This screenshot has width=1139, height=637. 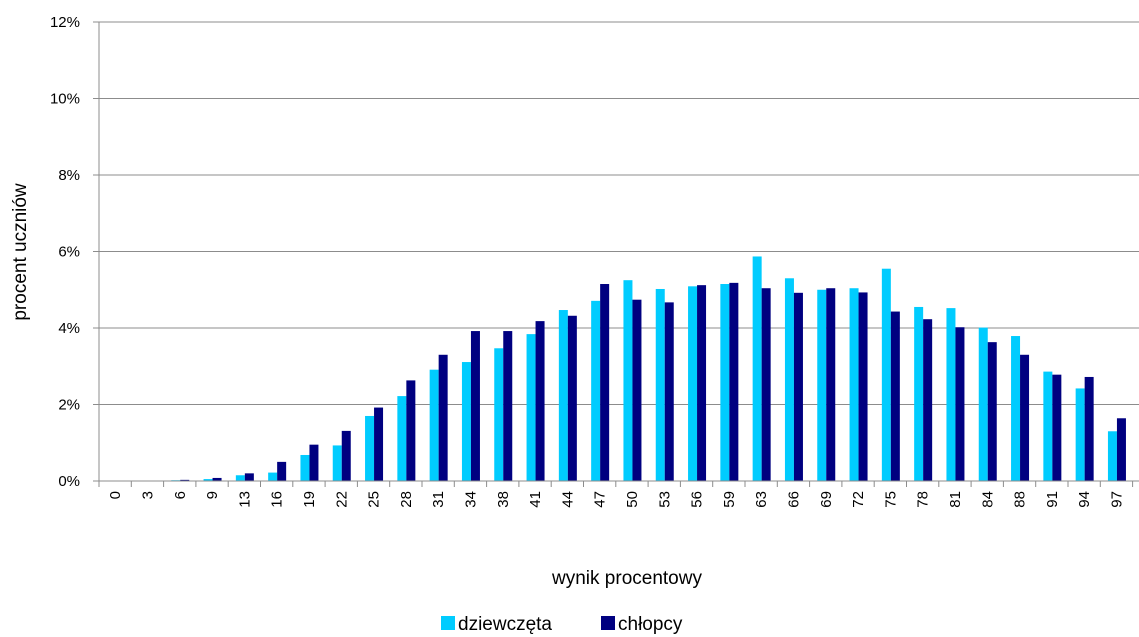 I want to click on x-tick-label: 56, so click(x=697, y=499).